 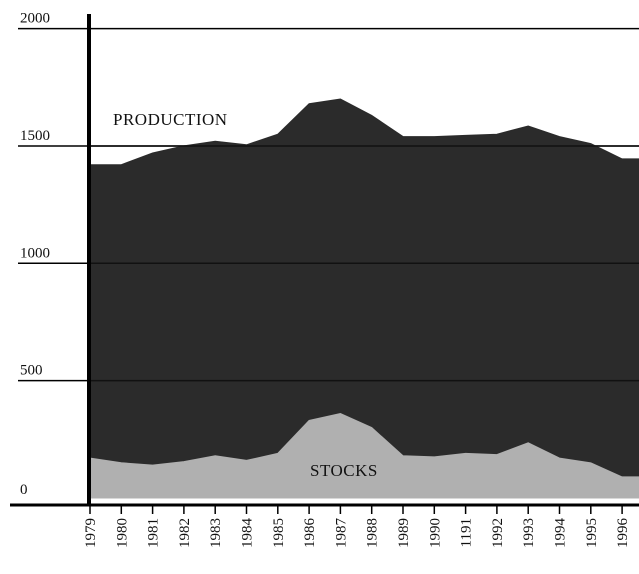 What do you see at coordinates (344, 470) in the screenshot?
I see `series-label-stocks: STOCKS` at bounding box center [344, 470].